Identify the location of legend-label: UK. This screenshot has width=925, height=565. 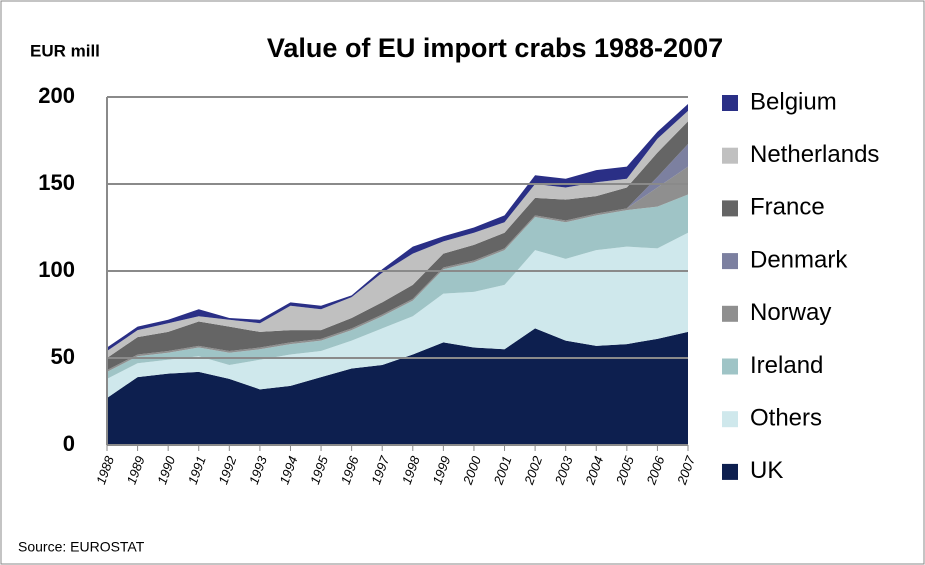
(766, 470).